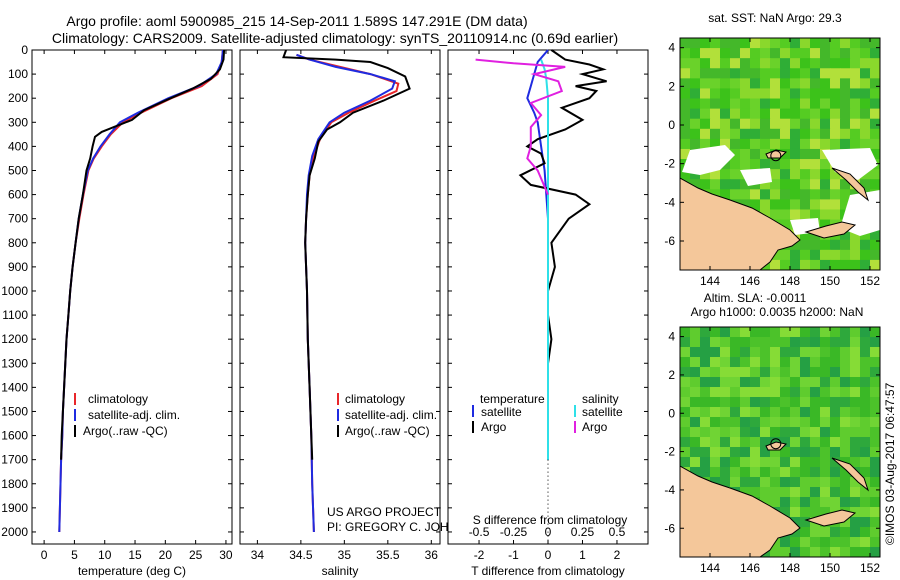 This screenshot has width=900, height=580. Describe the element at coordinates (135, 555) in the screenshot. I see `x-tick-label: 15` at that location.